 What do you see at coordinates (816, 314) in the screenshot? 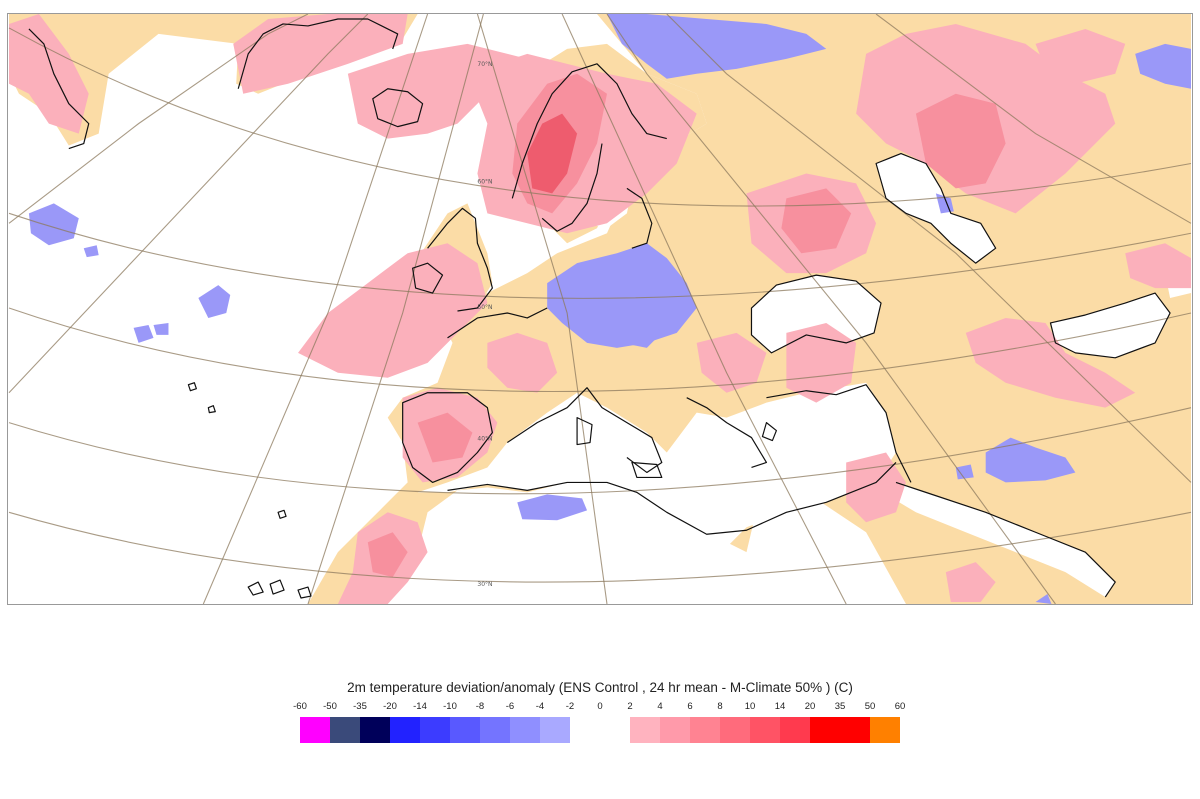
I see `black-sea` at bounding box center [816, 314].